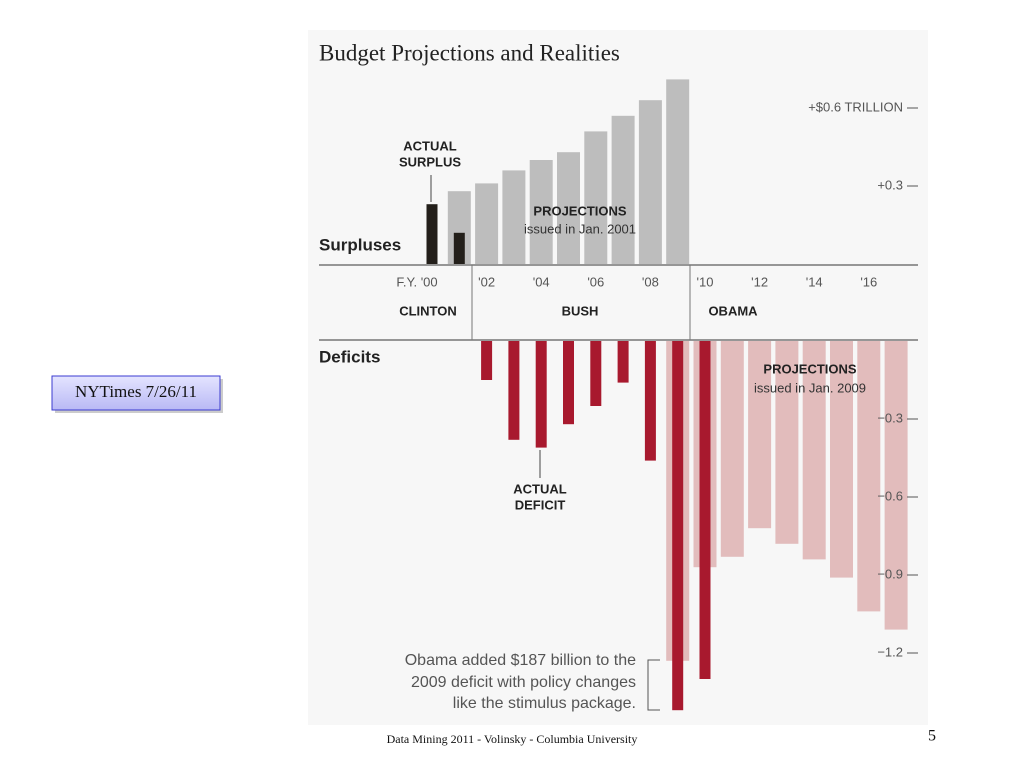 Image resolution: width=1024 pixels, height=768 pixels. I want to click on source-text: NYTimes 7/26/11, so click(136, 391).